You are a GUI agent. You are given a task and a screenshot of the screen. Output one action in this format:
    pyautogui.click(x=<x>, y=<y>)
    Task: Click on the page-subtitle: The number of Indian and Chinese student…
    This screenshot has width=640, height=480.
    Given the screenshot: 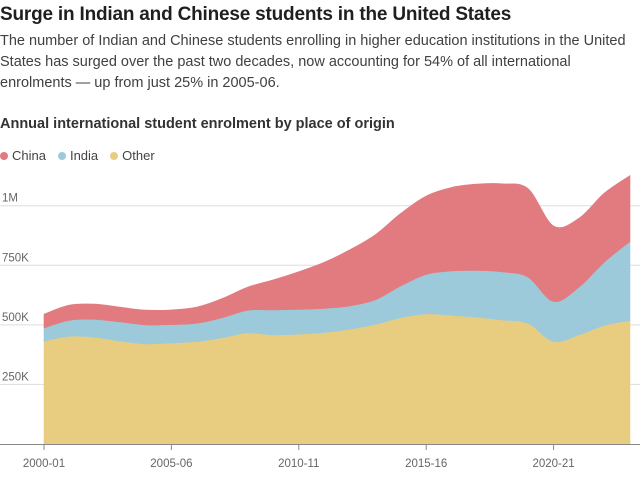 What is the action you would take?
    pyautogui.click(x=313, y=62)
    